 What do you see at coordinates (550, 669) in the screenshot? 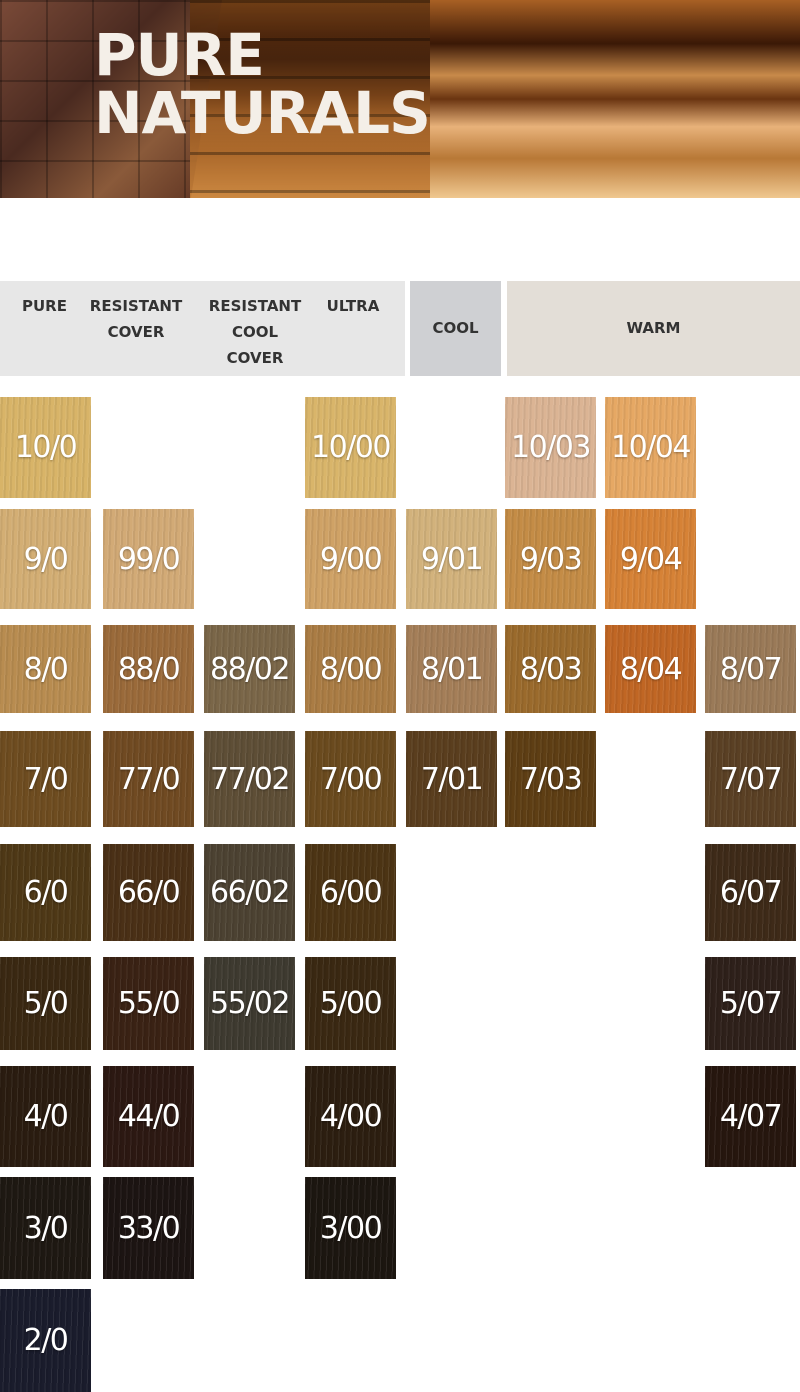
I see `shade-swatch: 8/03` at bounding box center [550, 669].